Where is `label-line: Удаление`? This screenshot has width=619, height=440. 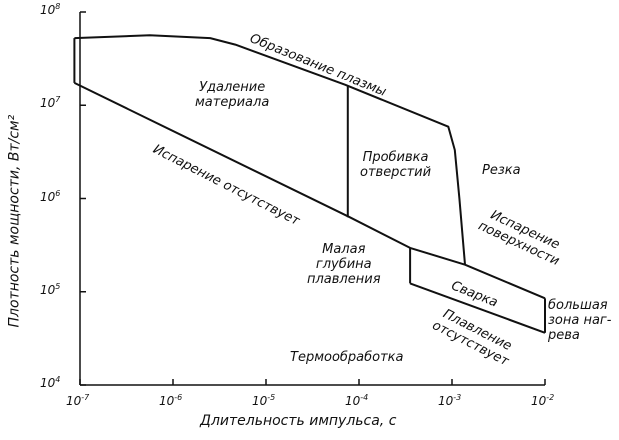 label-line: Удаление is located at coordinates (232, 87).